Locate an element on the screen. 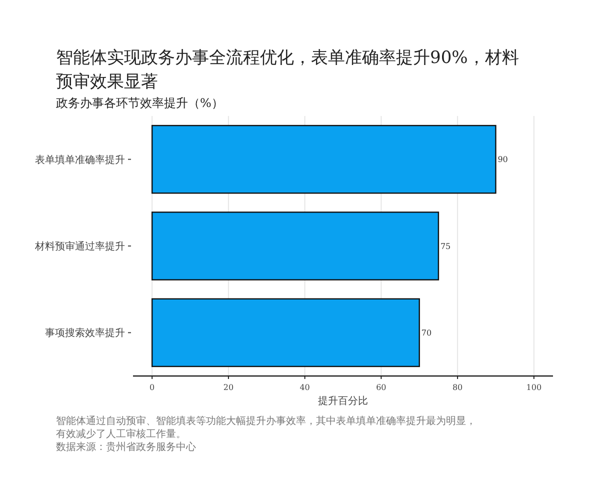 This screenshot has width=600, height=480. y-tick-label: 事项搜索效率提升 is located at coordinates (85, 333).